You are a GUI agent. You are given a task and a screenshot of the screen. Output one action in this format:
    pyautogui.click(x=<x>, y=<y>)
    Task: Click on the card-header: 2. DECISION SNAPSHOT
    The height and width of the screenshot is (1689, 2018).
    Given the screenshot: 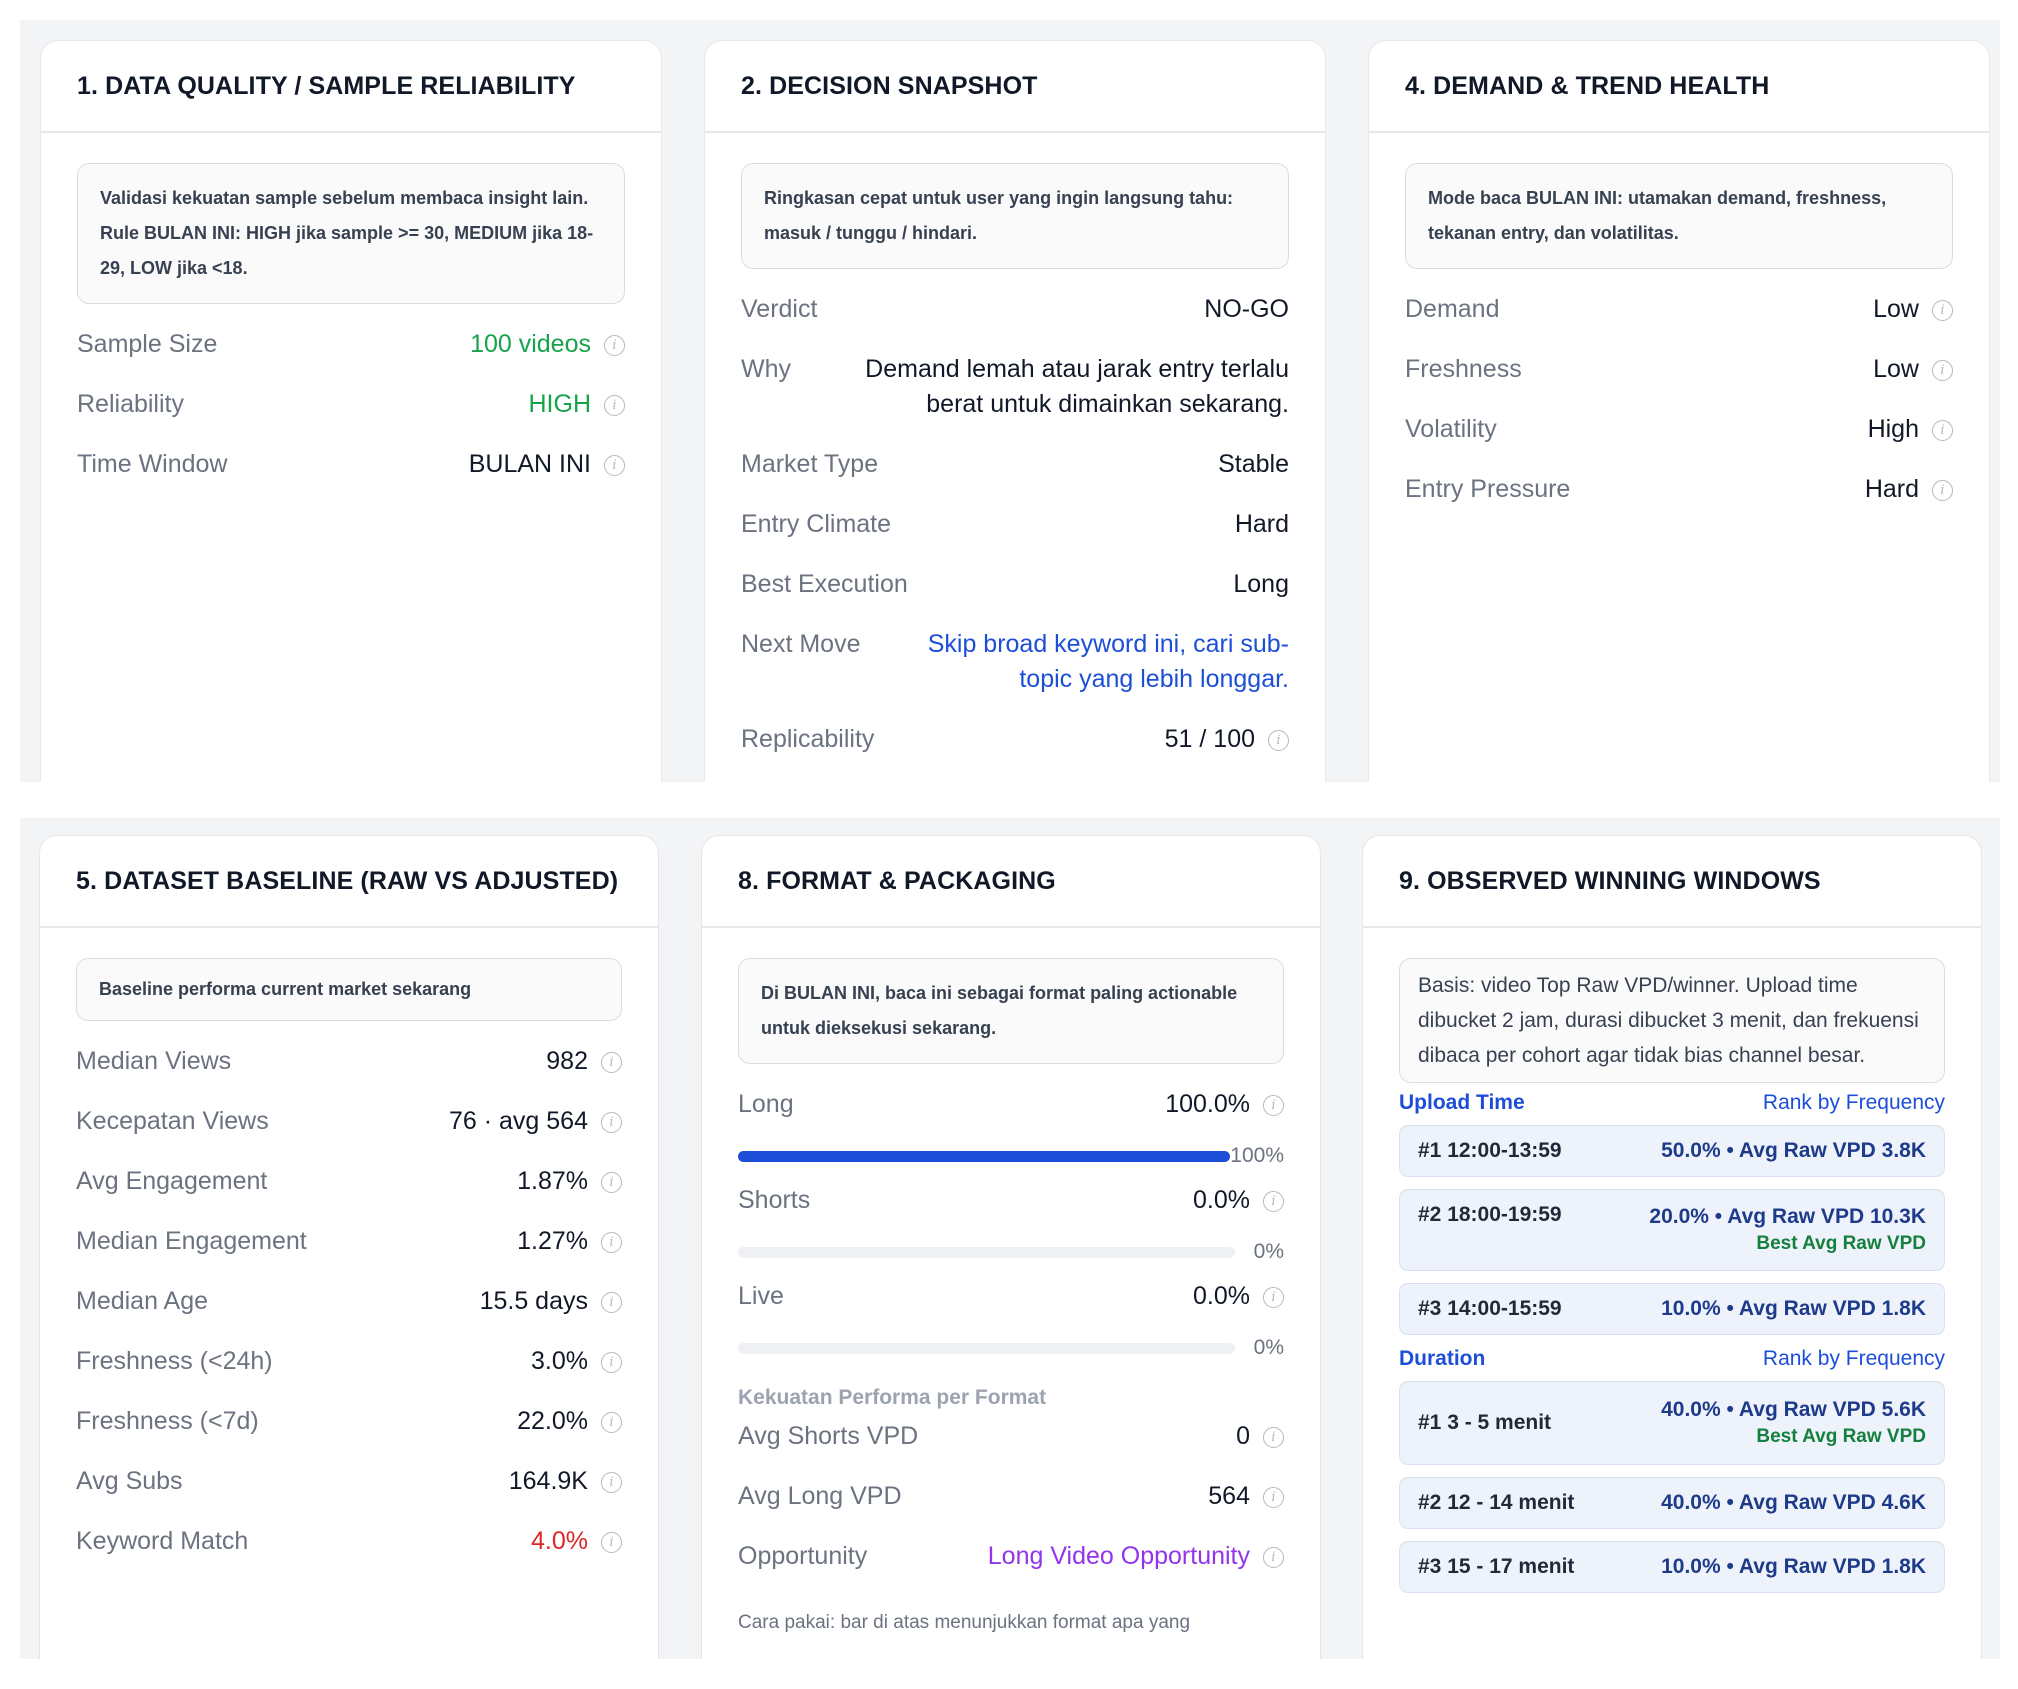 What is the action you would take?
    pyautogui.click(x=1015, y=87)
    